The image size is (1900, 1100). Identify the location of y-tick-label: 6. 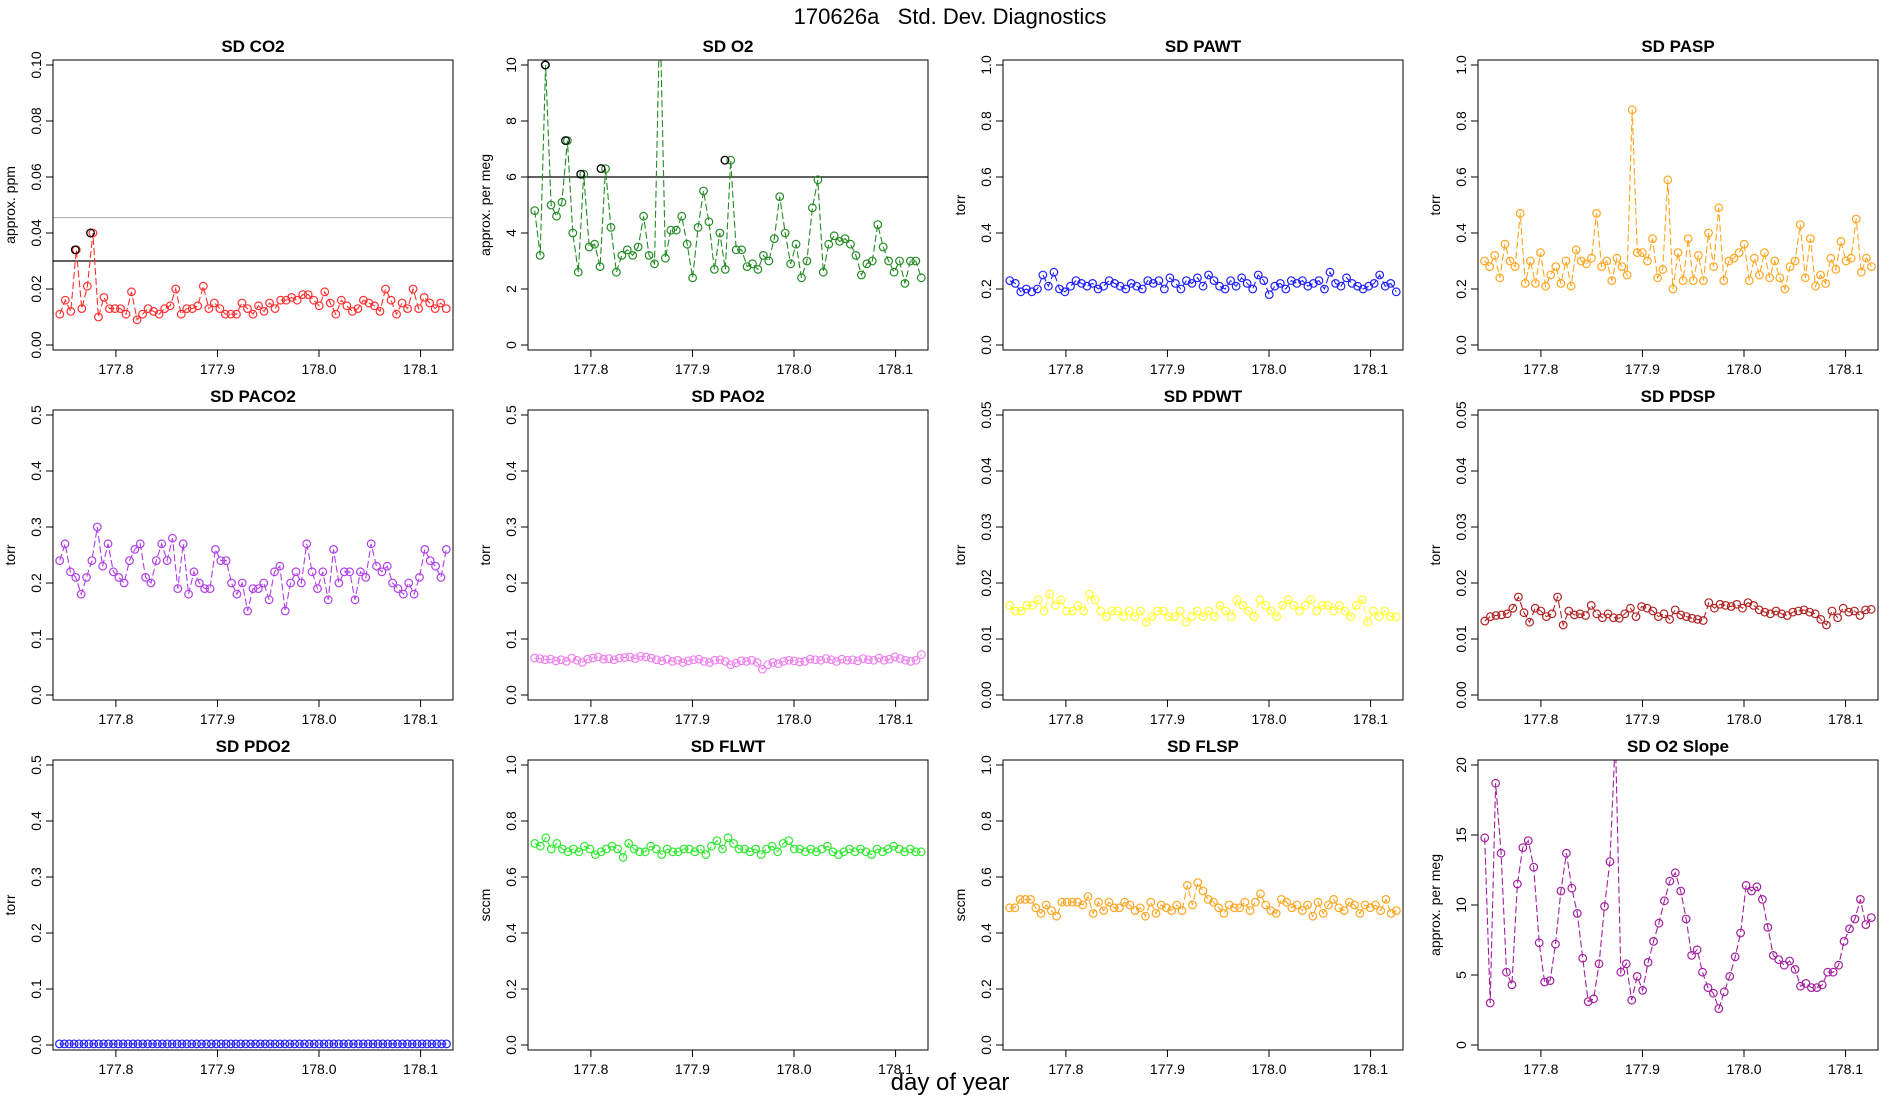
(511, 177).